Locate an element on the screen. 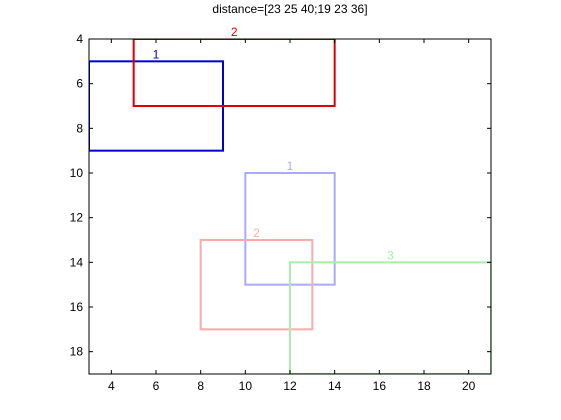 Image resolution: width=561 pixels, height=420 pixels. y-tick-label-0: 4 is located at coordinates (79, 39).